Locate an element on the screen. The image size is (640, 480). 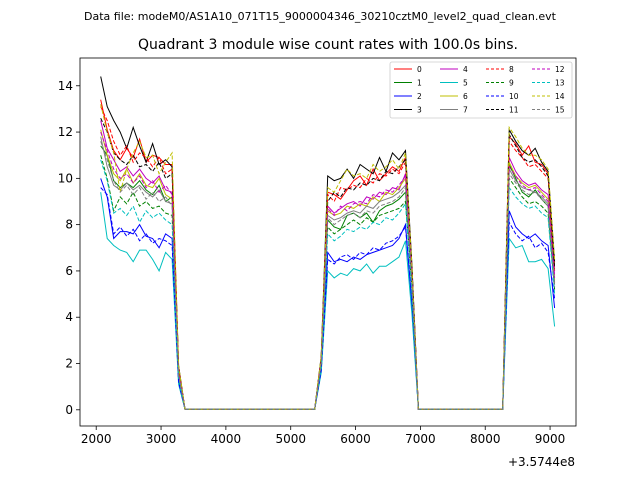
legend-label-3: 3 is located at coordinates (419, 110).